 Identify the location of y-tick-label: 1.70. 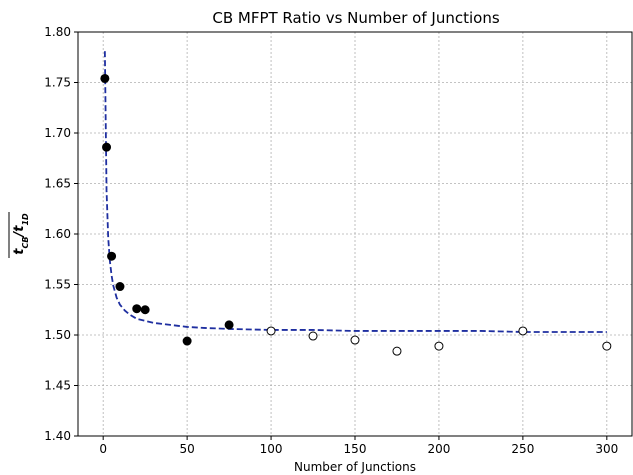
(57, 133).